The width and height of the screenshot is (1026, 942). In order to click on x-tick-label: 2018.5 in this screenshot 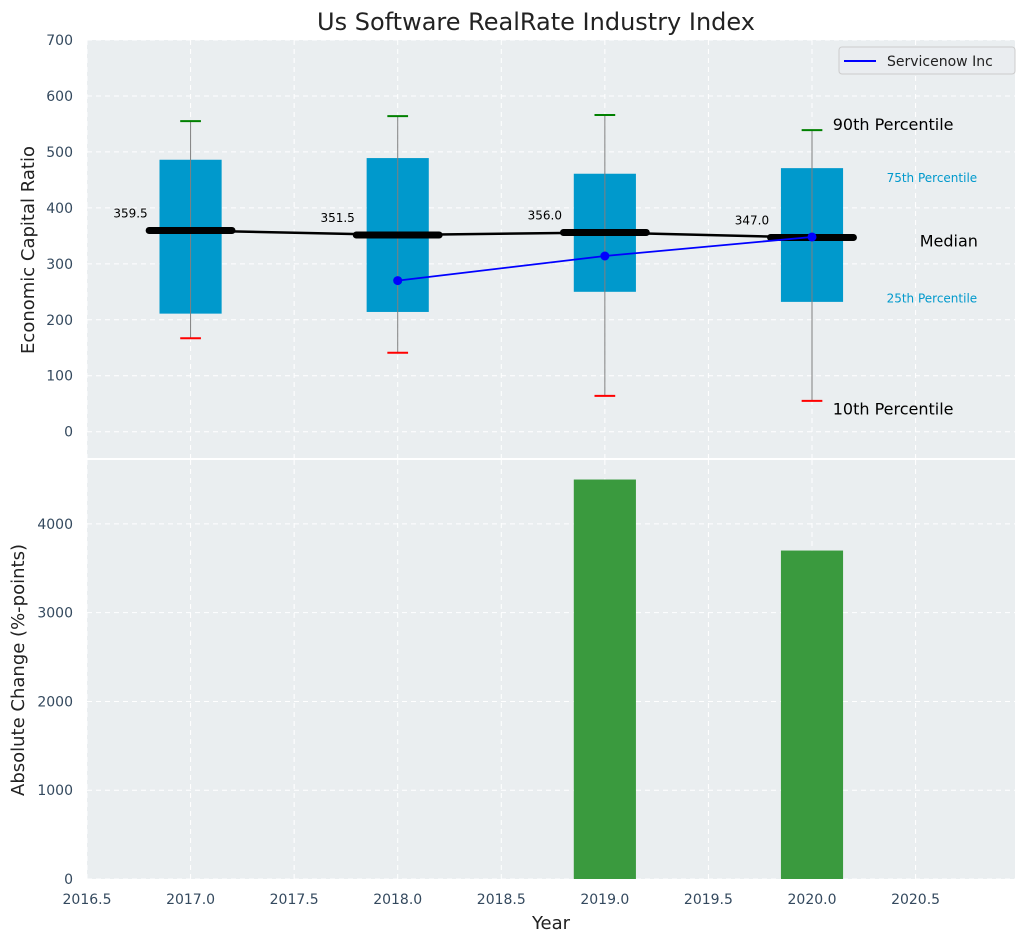, I will do `click(501, 900)`.